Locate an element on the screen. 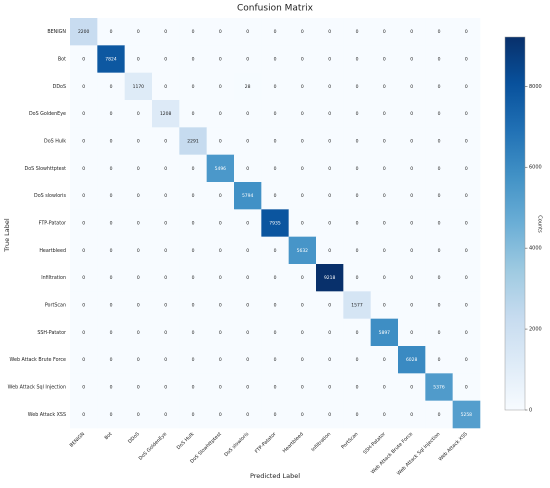  x-tick-label: DoS Hulk is located at coordinates (186, 441).